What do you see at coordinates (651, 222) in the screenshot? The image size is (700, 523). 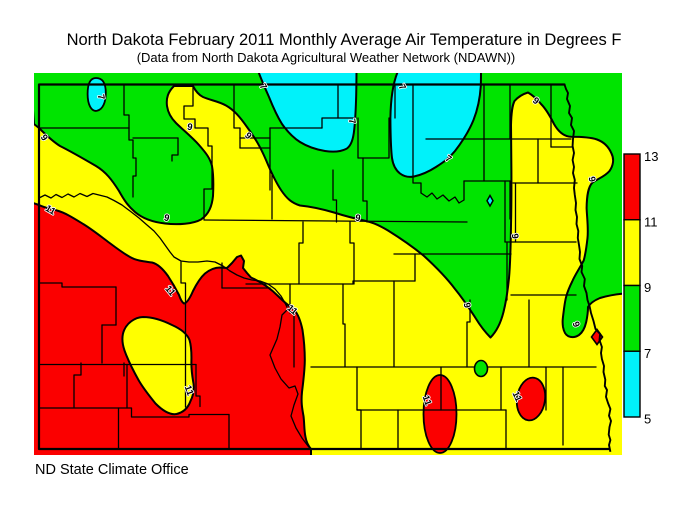 I see `svg-text: 11` at bounding box center [651, 222].